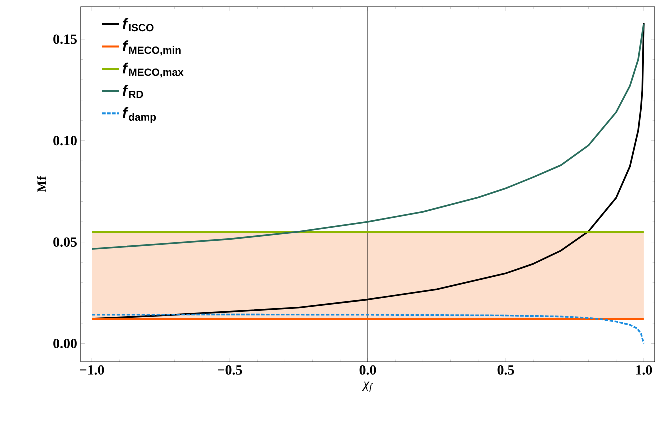 This screenshot has width=661, height=421. Describe the element at coordinates (153, 70) in the screenshot. I see `legend-label: f$_{MECO,max}$` at that location.